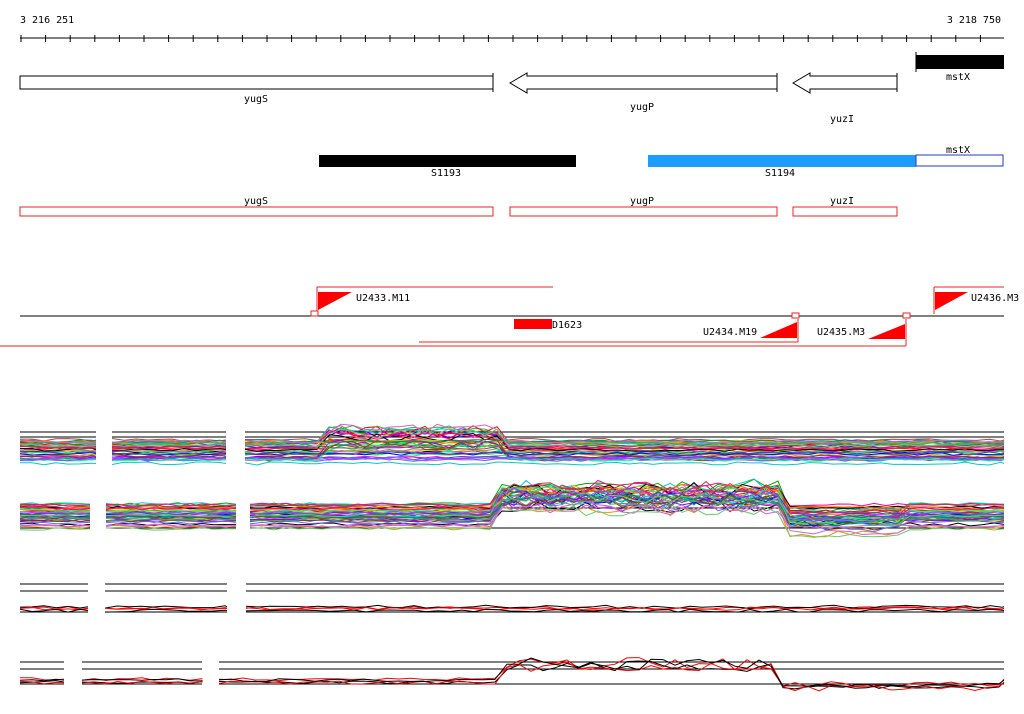 This screenshot has height=714, width=1024. I want to click on segment-track: S1193 S1194 mstX, so click(661, 162).